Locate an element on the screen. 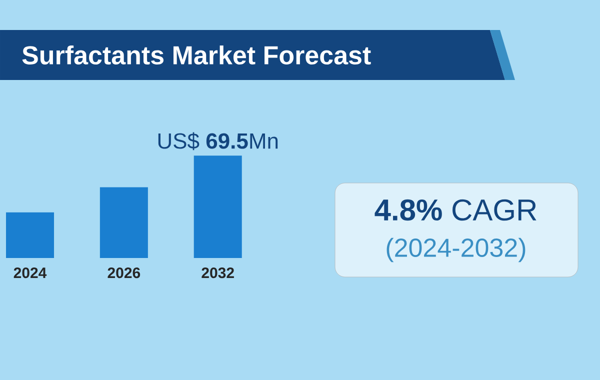 Image resolution: width=600 pixels, height=380 pixels. data-label: US$ 69.5Mn is located at coordinates (218, 141).